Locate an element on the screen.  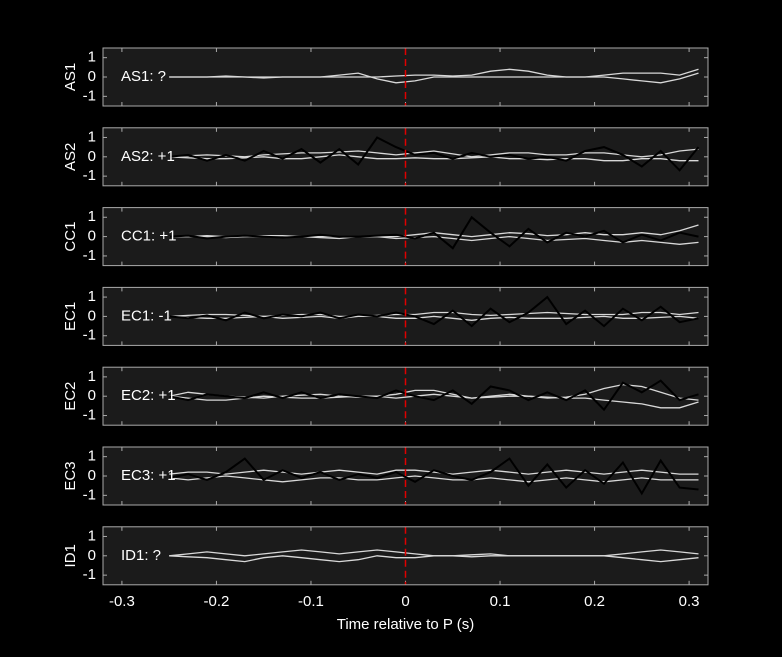
x-axis-label: Time relative to P (s) is located at coordinates (406, 624).